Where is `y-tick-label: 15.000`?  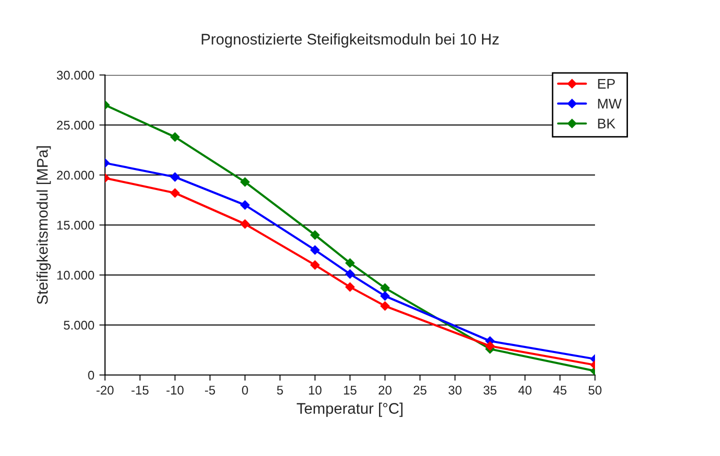
y-tick-label: 15.000 is located at coordinates (75, 225).